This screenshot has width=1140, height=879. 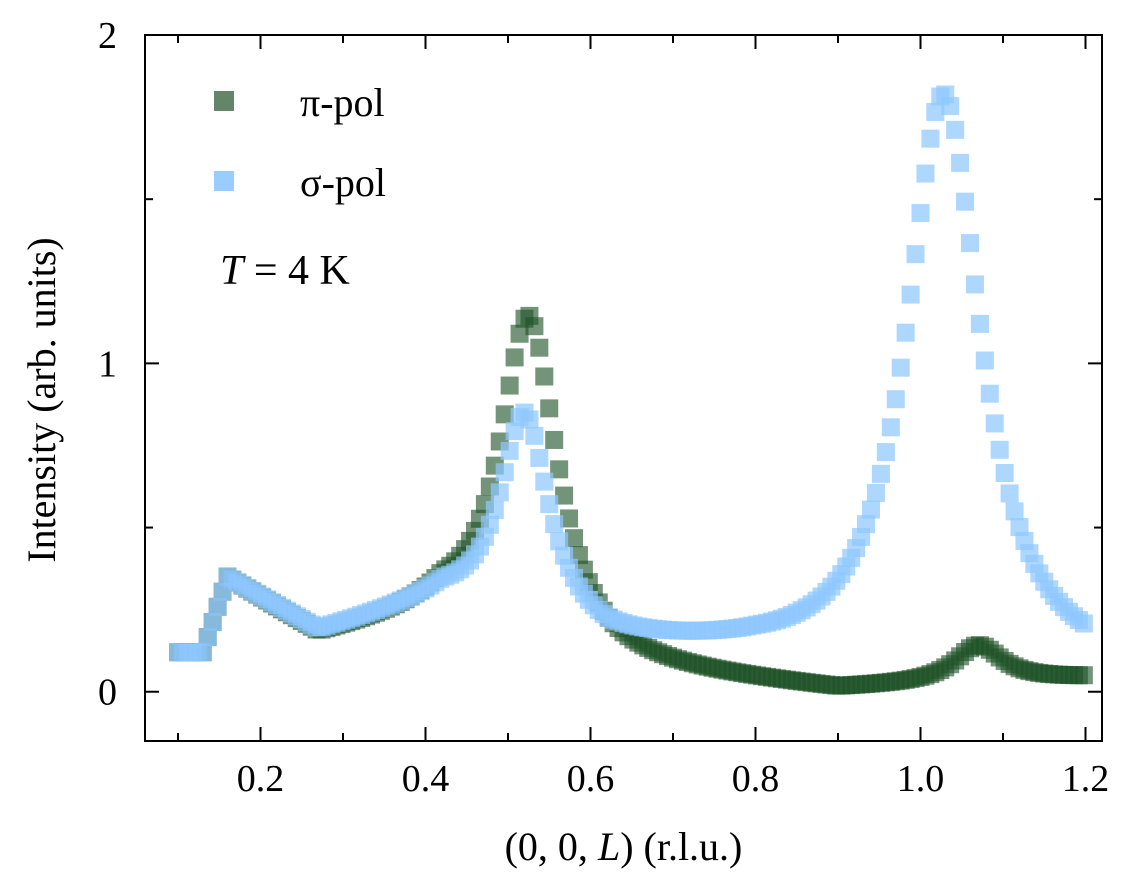 I want to click on legend-marker-sigma-pol, so click(x=224, y=181).